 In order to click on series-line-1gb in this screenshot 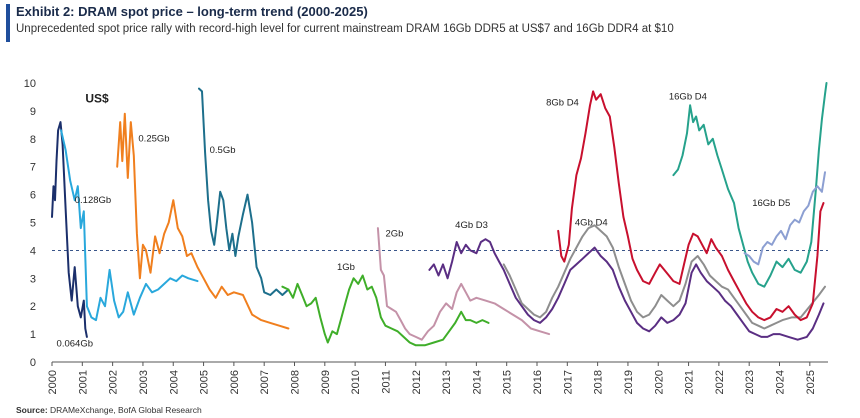, I will do `click(385, 310)`.